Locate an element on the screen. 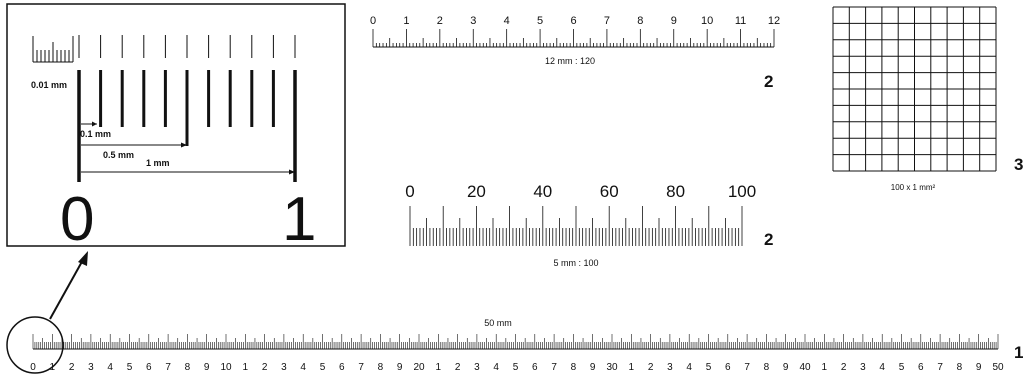 This screenshot has width=1027, height=374. scale-12mm-caption: 12 mm : 120 is located at coordinates (570, 61).